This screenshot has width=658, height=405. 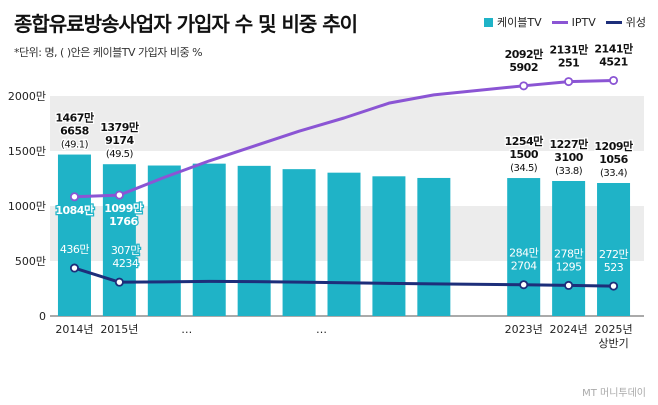 What do you see at coordinates (613, 146) in the screenshot?
I see `bar-label-12-0: 1209만` at bounding box center [613, 146].